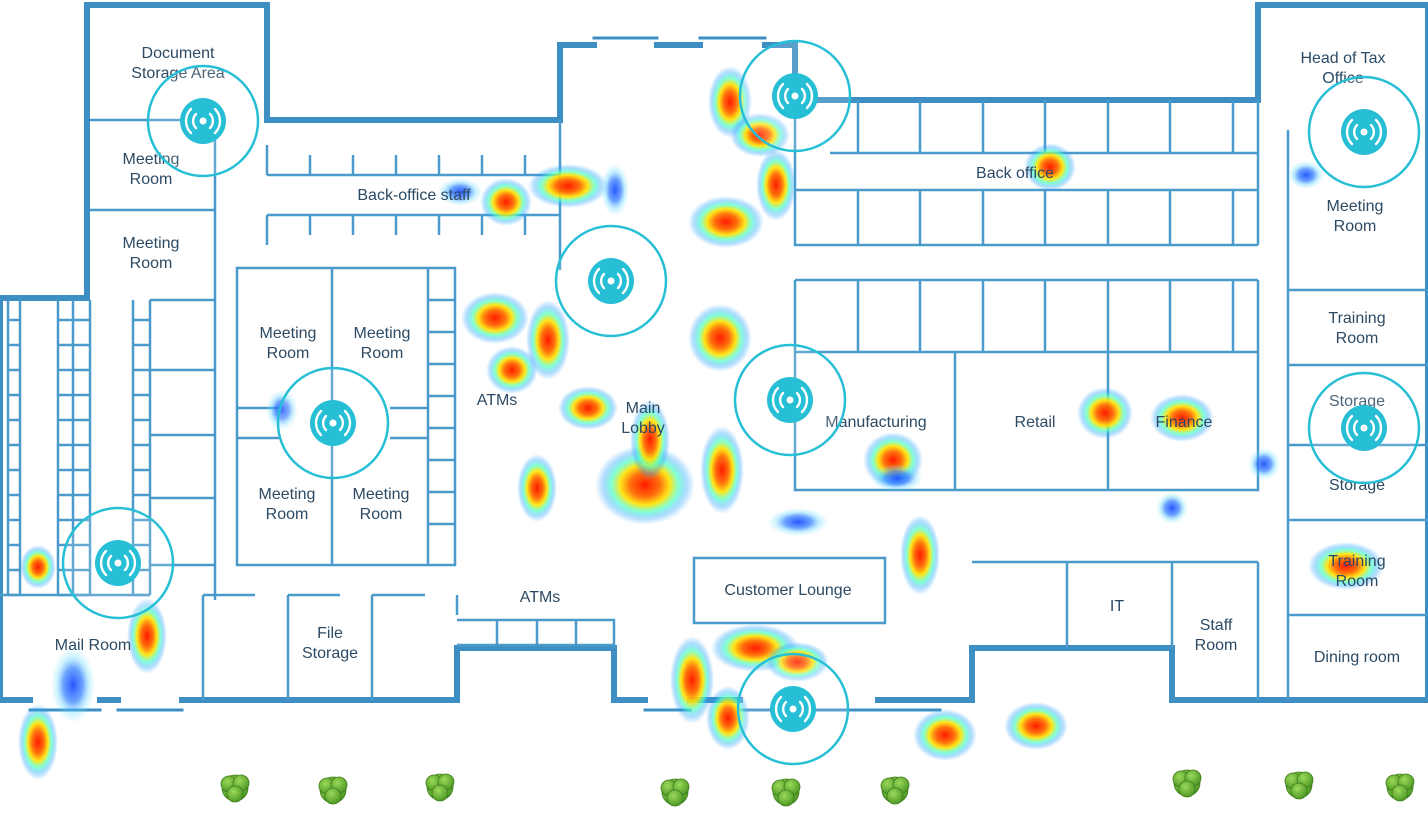 The height and width of the screenshot is (816, 1428). Describe the element at coordinates (1342, 58) in the screenshot. I see `room-label: Head of Tax` at that location.